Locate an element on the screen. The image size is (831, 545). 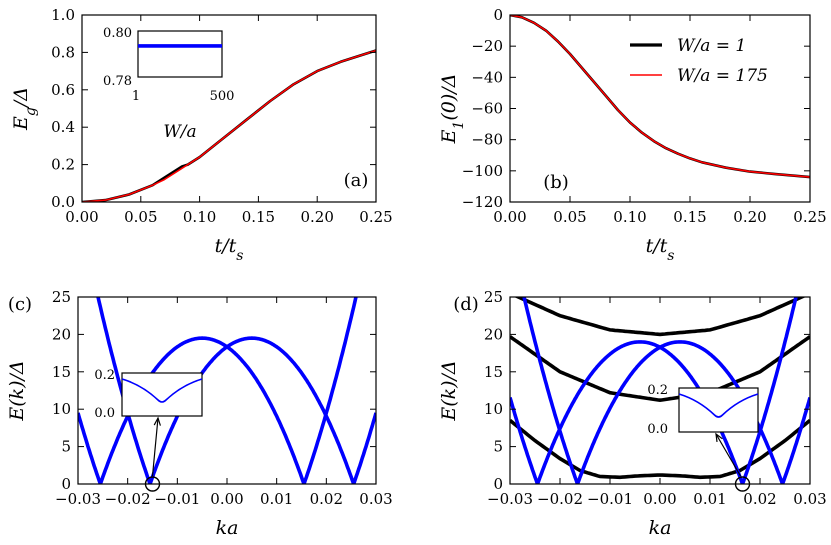
panel-label: (d) is located at coordinates (466, 304).